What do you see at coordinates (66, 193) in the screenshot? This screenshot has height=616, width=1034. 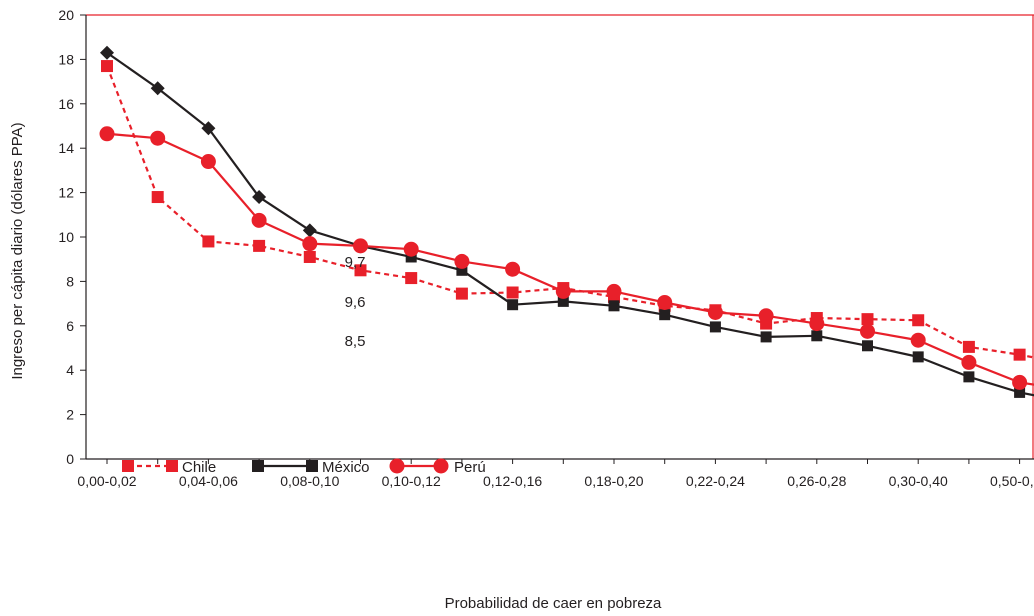 I see `y-tick-label: 12` at bounding box center [66, 193].